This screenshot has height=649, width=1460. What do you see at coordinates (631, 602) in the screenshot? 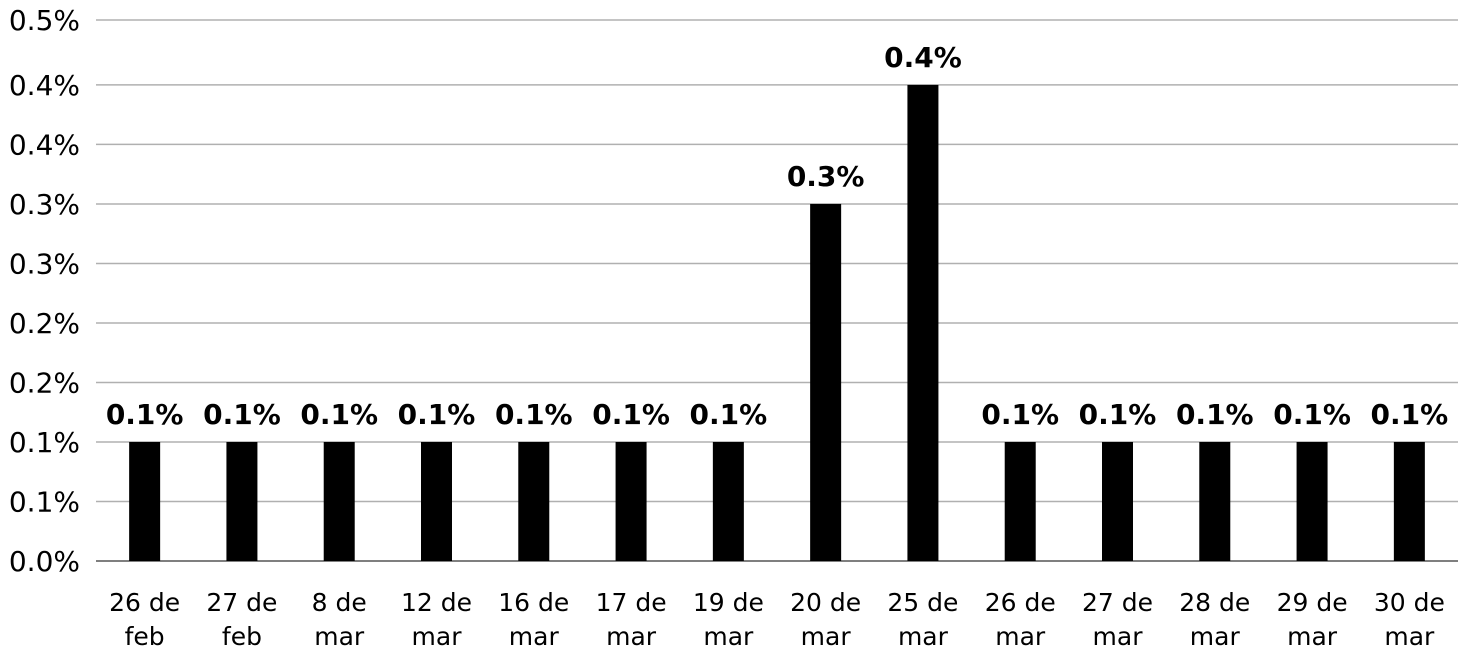
I see `x-tick-label: 17 de` at bounding box center [631, 602].